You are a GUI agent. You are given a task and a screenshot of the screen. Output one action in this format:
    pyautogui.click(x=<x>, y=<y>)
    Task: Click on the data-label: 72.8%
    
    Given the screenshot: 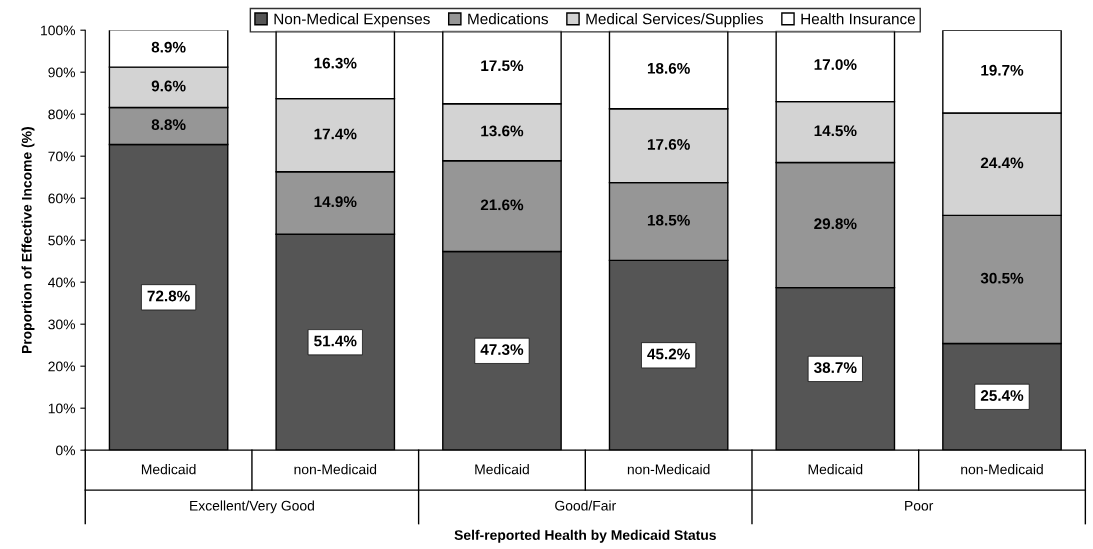 What is the action you would take?
    pyautogui.click(x=168, y=296)
    